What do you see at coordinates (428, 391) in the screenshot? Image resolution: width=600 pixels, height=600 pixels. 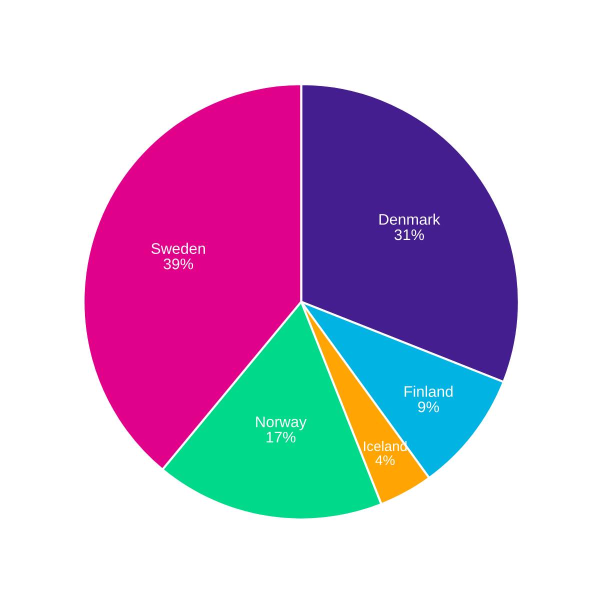 I see `slice-label: Finland` at bounding box center [428, 391].